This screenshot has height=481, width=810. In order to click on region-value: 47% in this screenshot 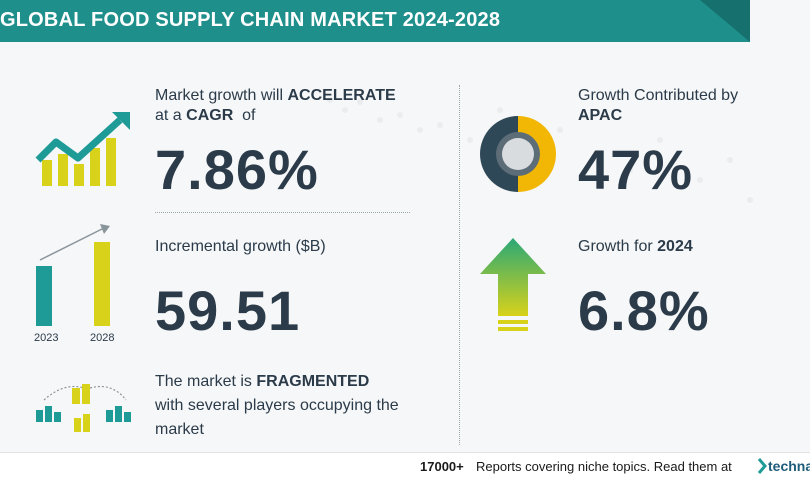, I will do `click(636, 169)`.